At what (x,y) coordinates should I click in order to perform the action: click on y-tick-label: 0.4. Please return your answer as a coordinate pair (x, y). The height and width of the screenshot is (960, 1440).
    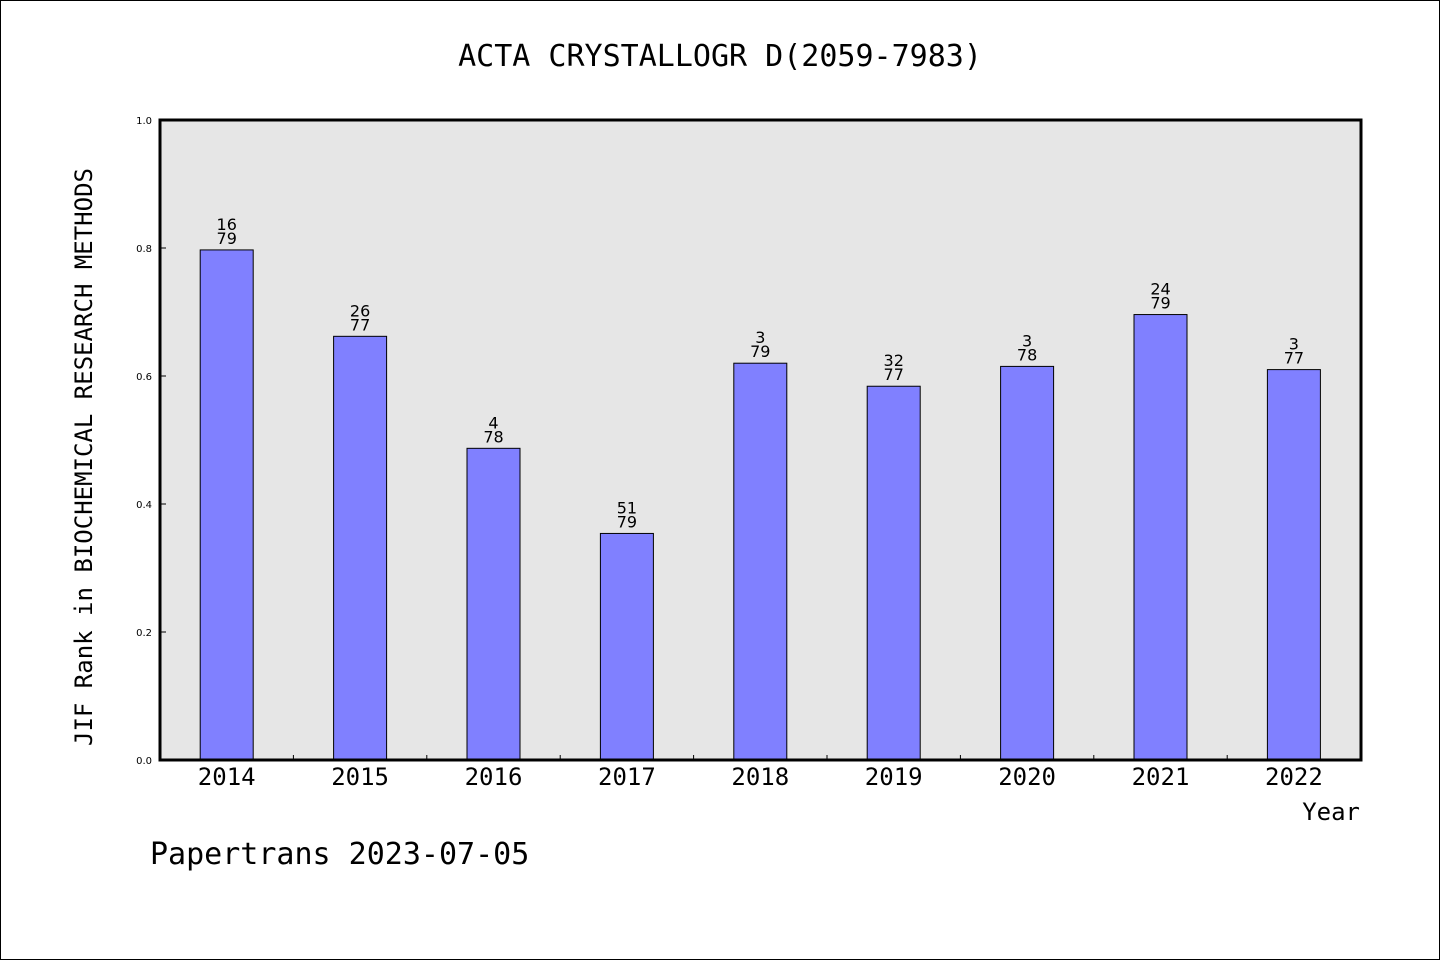
    Looking at the image, I should click on (144, 505).